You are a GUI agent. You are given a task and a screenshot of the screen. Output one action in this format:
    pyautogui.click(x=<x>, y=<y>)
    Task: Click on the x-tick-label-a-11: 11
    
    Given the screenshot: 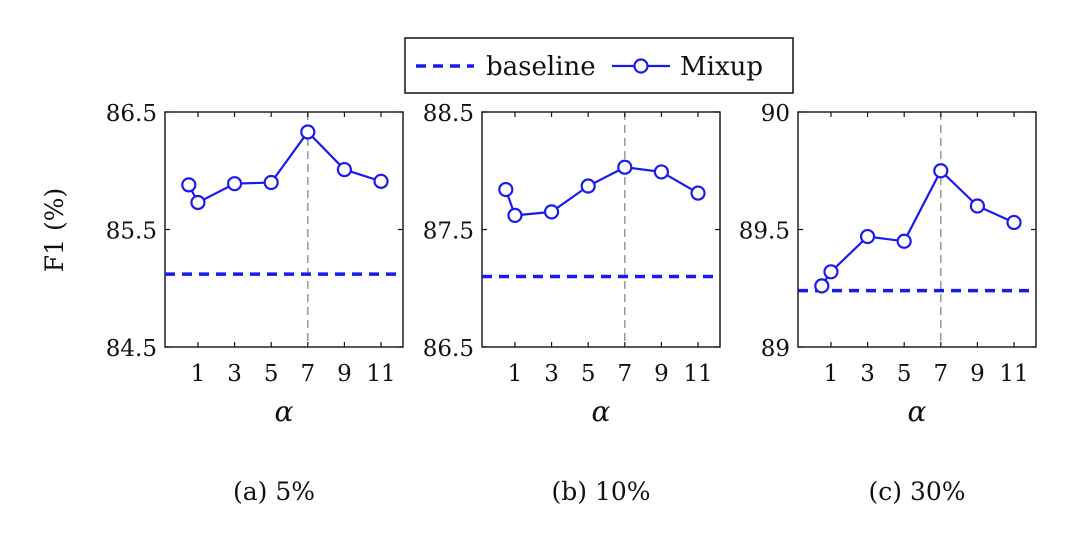 What is the action you would take?
    pyautogui.click(x=380, y=374)
    